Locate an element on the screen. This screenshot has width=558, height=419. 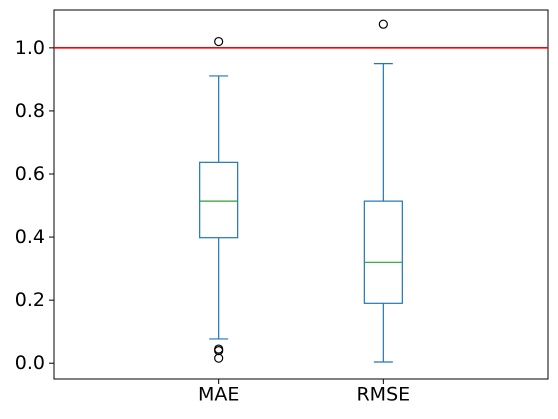
y-tick-label: 1.0 is located at coordinates (30, 48).